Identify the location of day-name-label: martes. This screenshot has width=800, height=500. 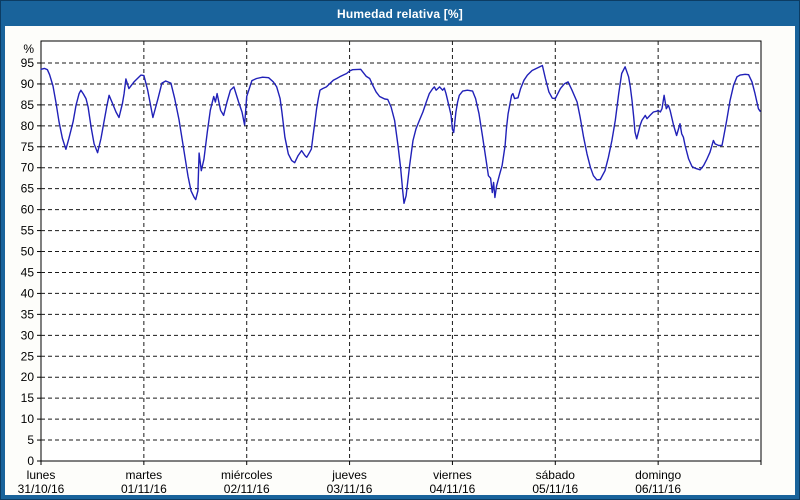
(144, 475).